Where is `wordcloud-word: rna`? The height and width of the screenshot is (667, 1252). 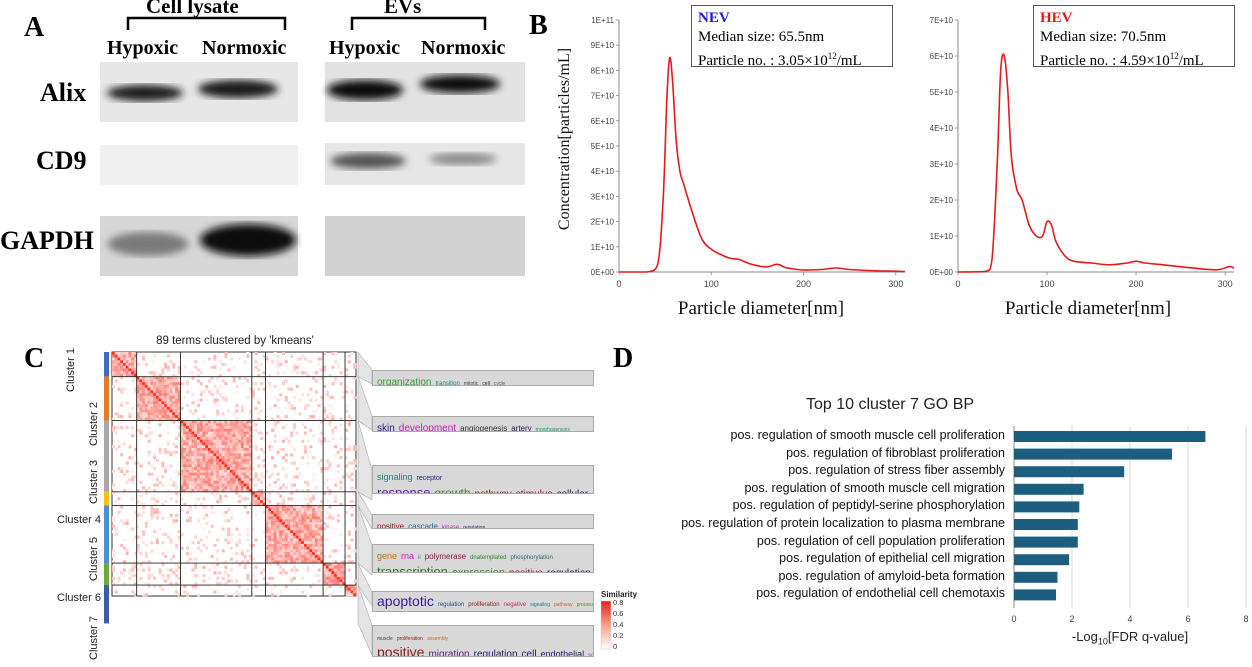 wordcloud-word: rna is located at coordinates (408, 556).